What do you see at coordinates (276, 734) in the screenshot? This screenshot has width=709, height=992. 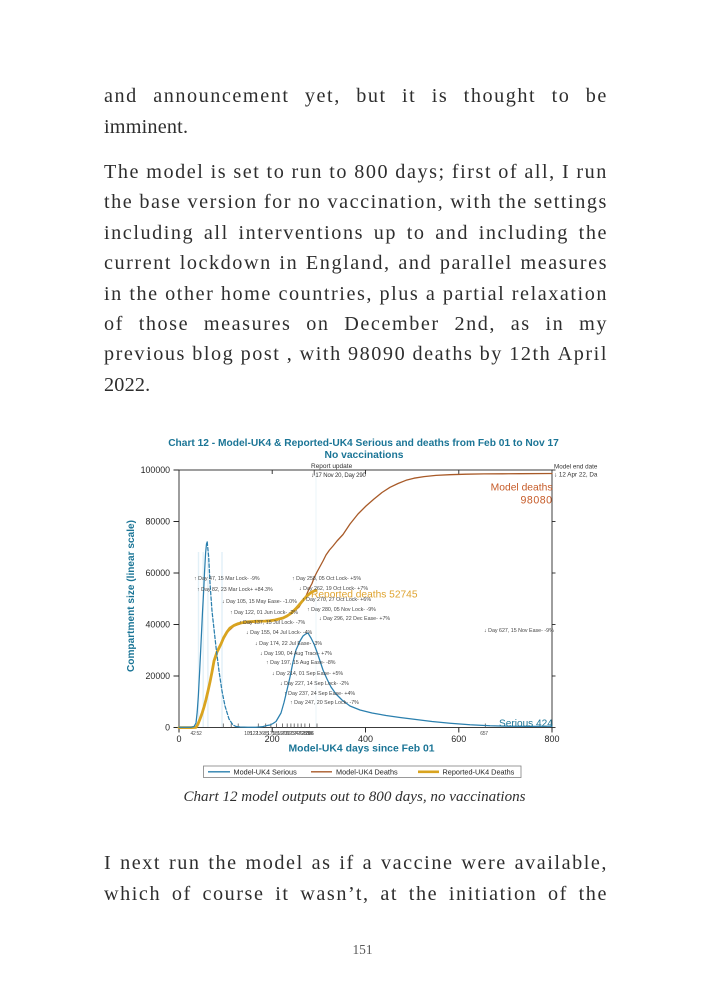 I see `svg-text: 185` at bounding box center [276, 734].